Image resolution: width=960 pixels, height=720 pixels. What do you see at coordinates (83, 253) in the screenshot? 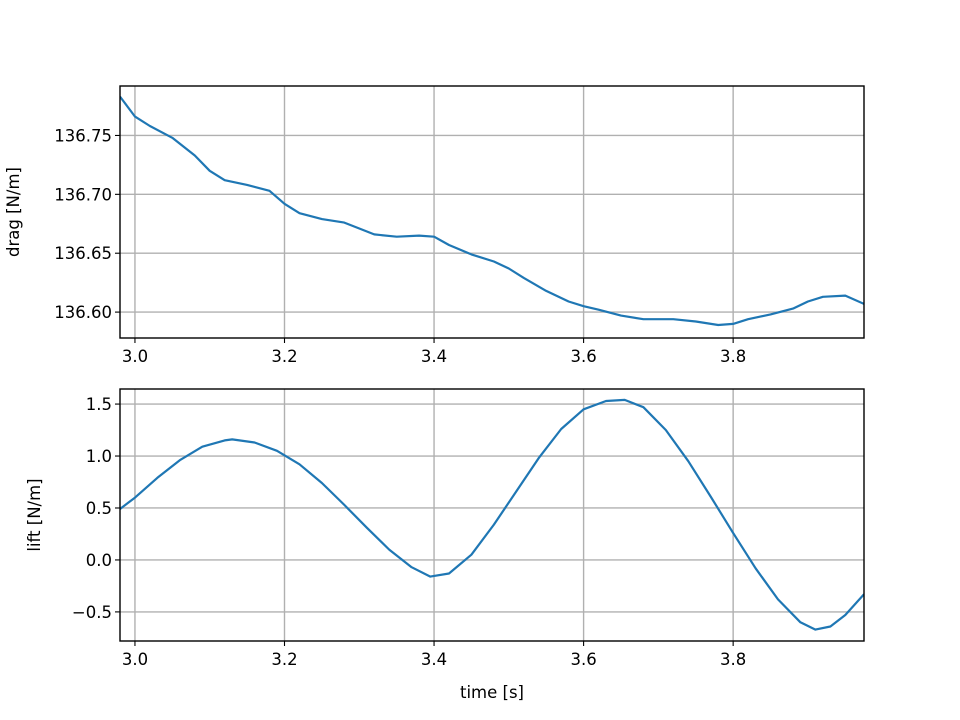
I see `drag-y-tick-label: 136.65` at bounding box center [83, 253].